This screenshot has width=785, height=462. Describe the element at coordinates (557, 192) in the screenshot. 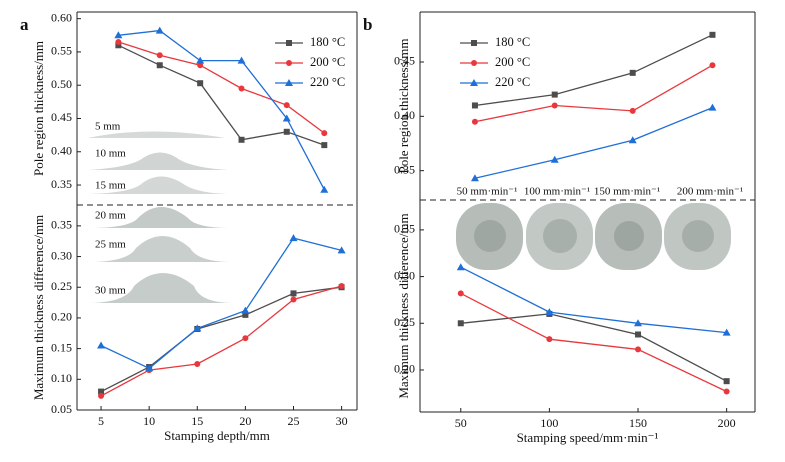

I see `annotation: 100 mm·min⁻¹` at that location.